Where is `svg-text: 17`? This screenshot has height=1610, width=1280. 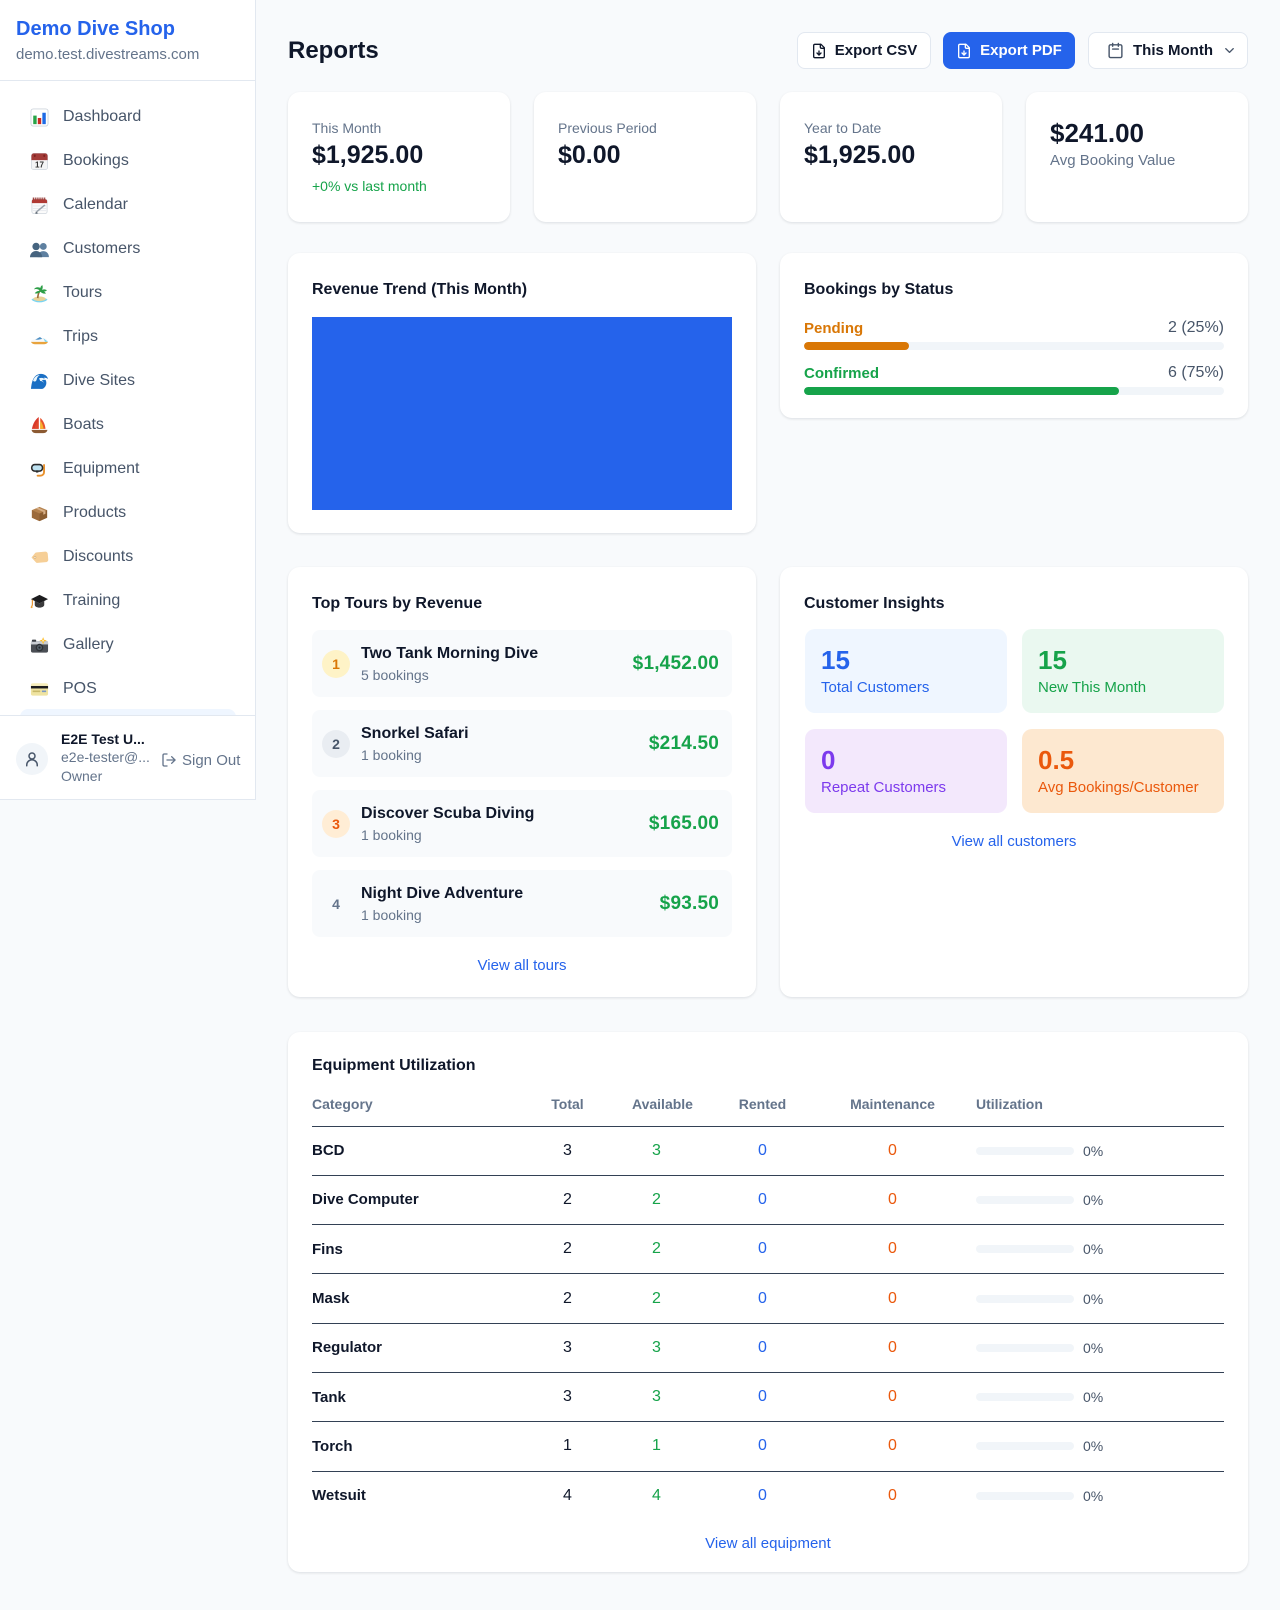
svg-text: 17 is located at coordinates (39, 164).